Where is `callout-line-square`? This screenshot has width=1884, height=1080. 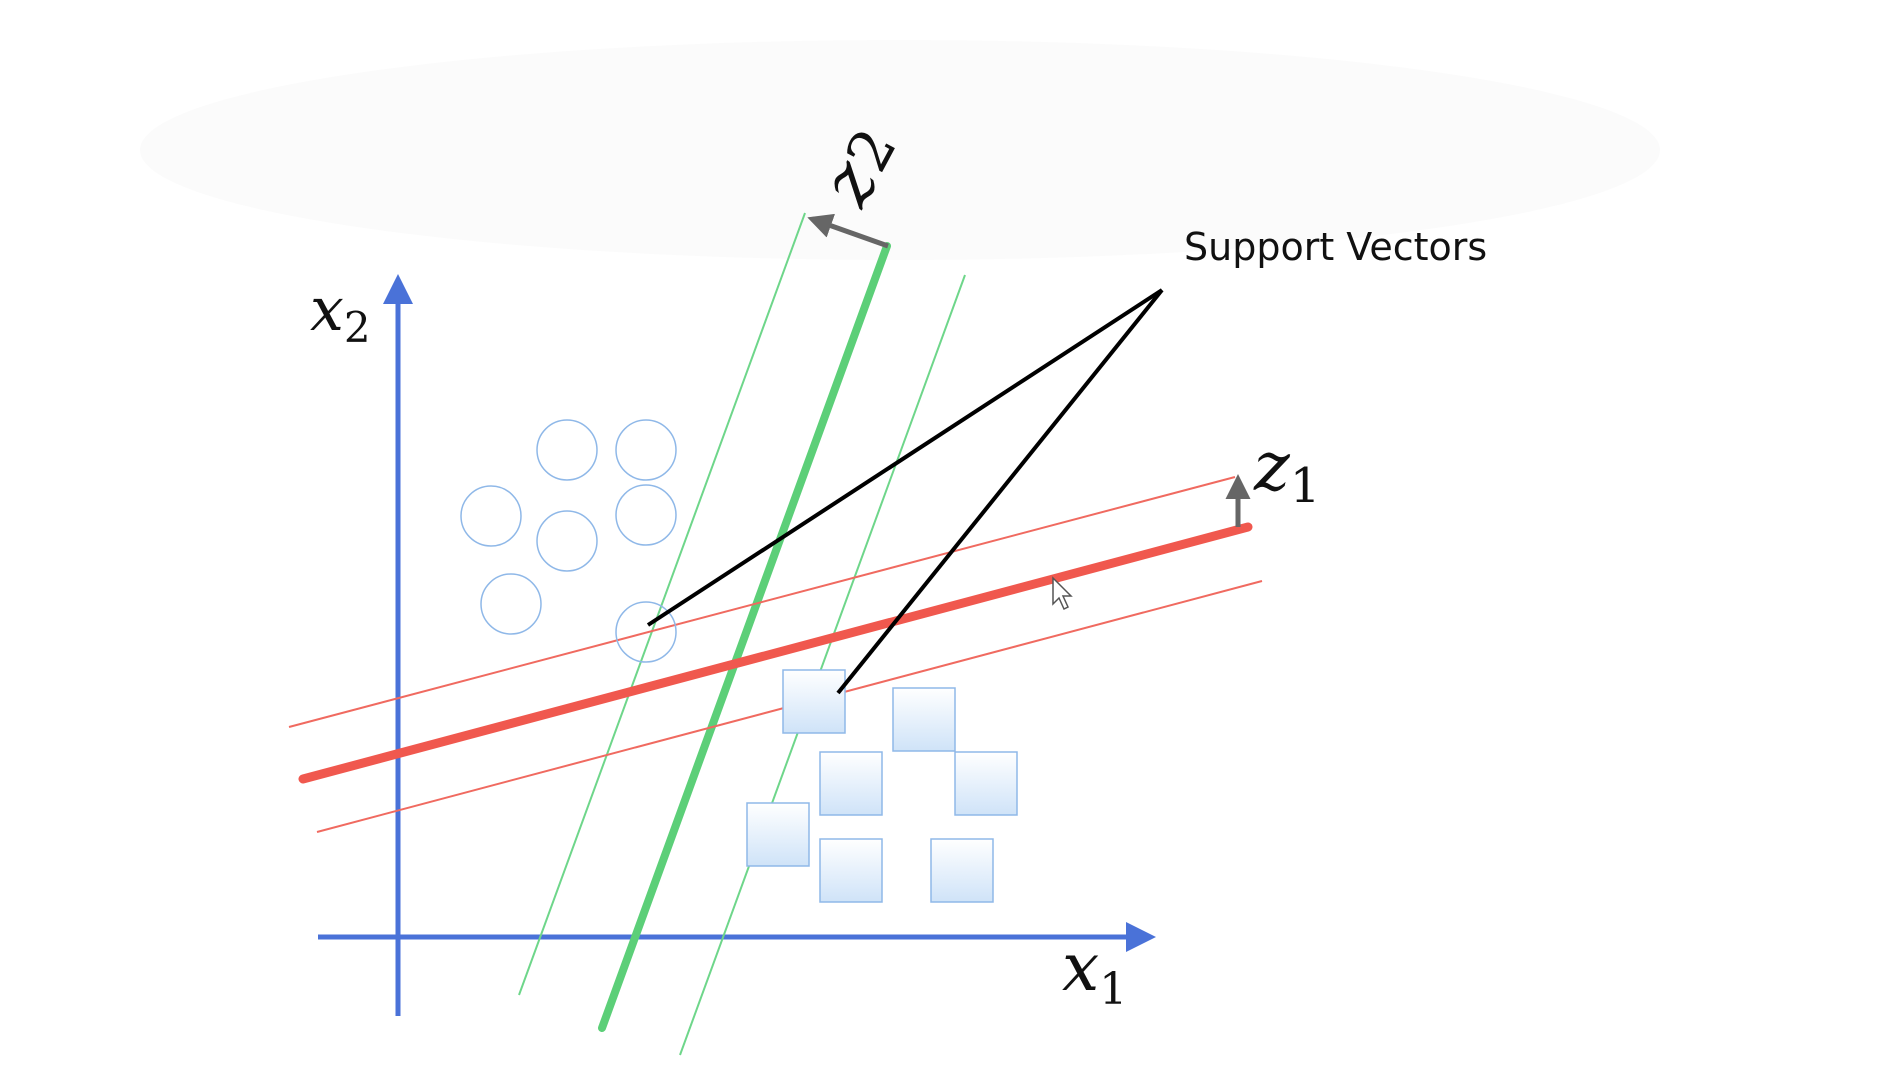 callout-line-square is located at coordinates (1000, 491).